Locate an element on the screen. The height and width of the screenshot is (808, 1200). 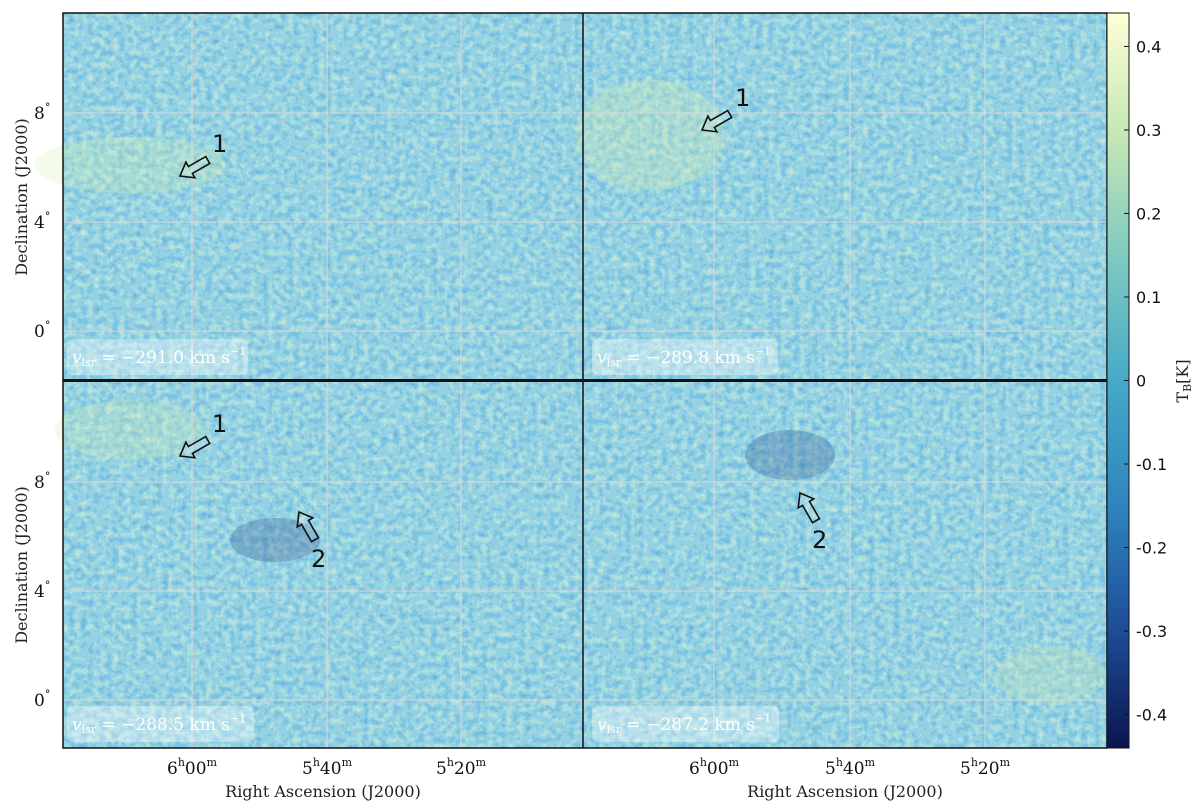
emission-feature-right is located at coordinates (1050, 675).